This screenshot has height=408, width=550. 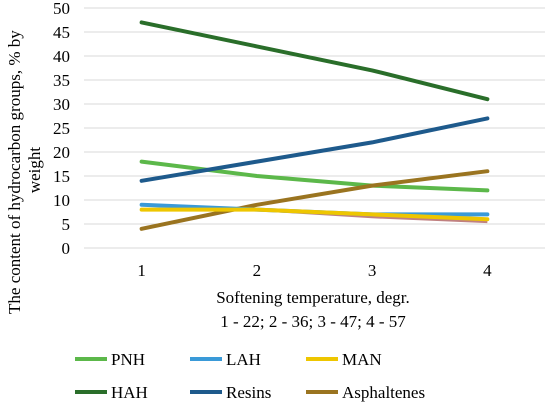 What do you see at coordinates (314, 61) in the screenshot?
I see `series-line-hah` at bounding box center [314, 61].